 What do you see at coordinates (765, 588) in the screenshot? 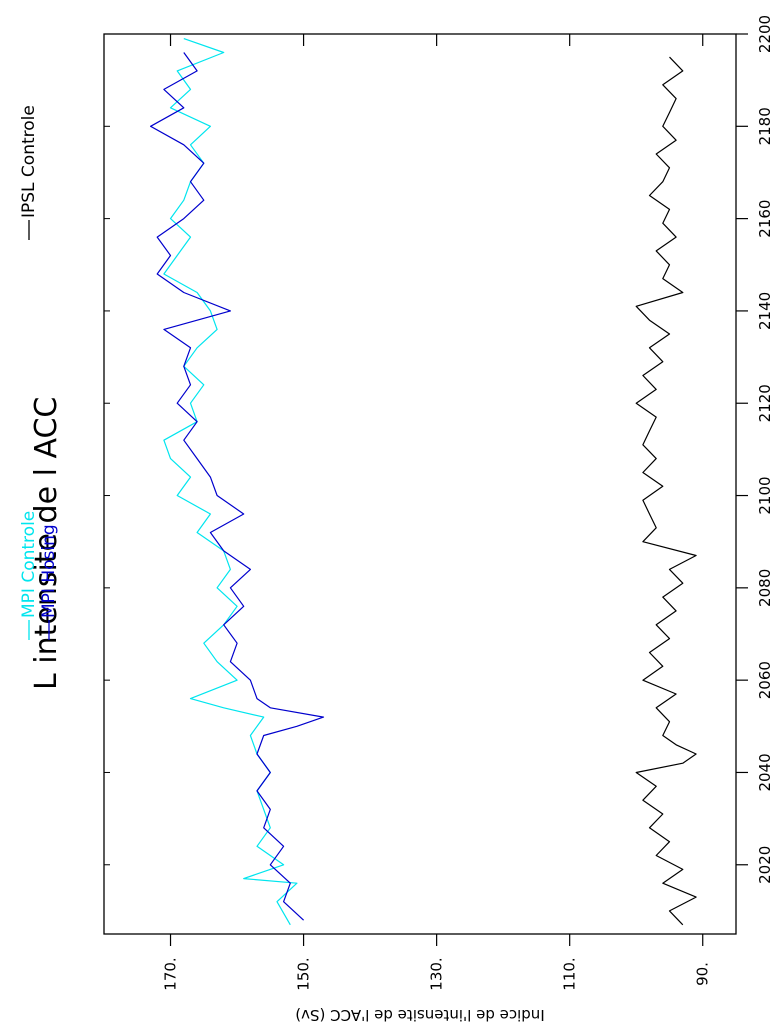
I see `x-tick-label: 2080` at bounding box center [765, 588].